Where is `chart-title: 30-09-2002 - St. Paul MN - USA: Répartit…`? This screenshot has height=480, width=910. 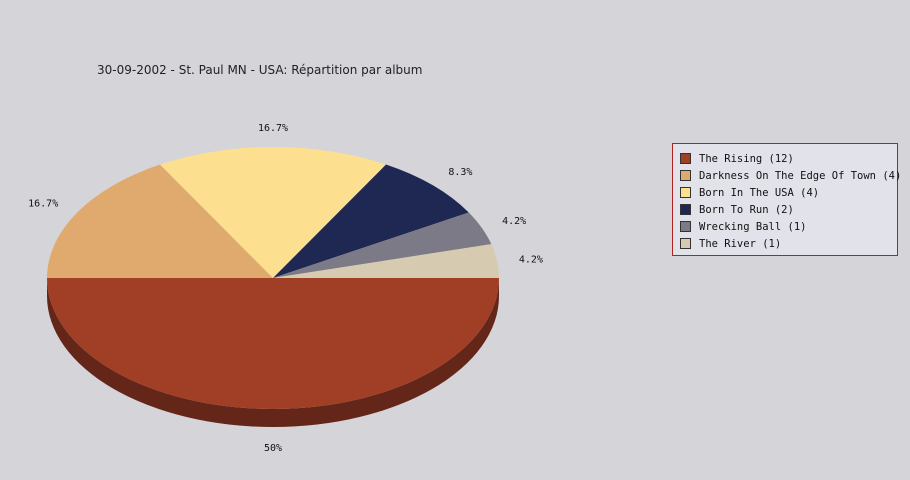 chart-title: 30-09-2002 - St. Paul MN - USA: Répartit… is located at coordinates (259, 70).